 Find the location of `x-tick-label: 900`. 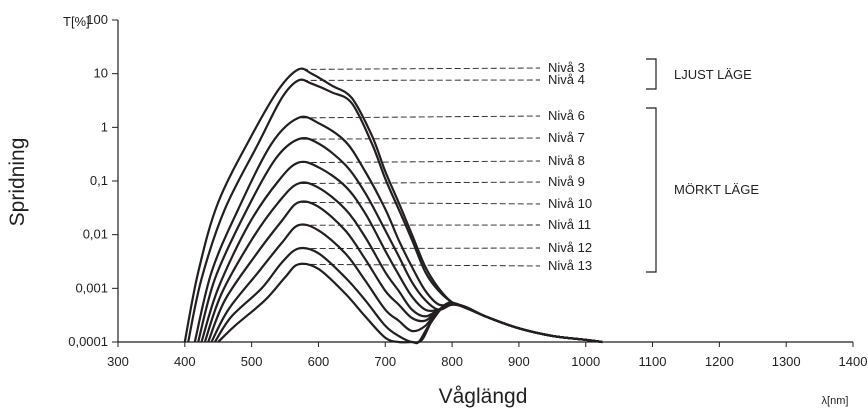

x-tick-label: 900 is located at coordinates (519, 361).